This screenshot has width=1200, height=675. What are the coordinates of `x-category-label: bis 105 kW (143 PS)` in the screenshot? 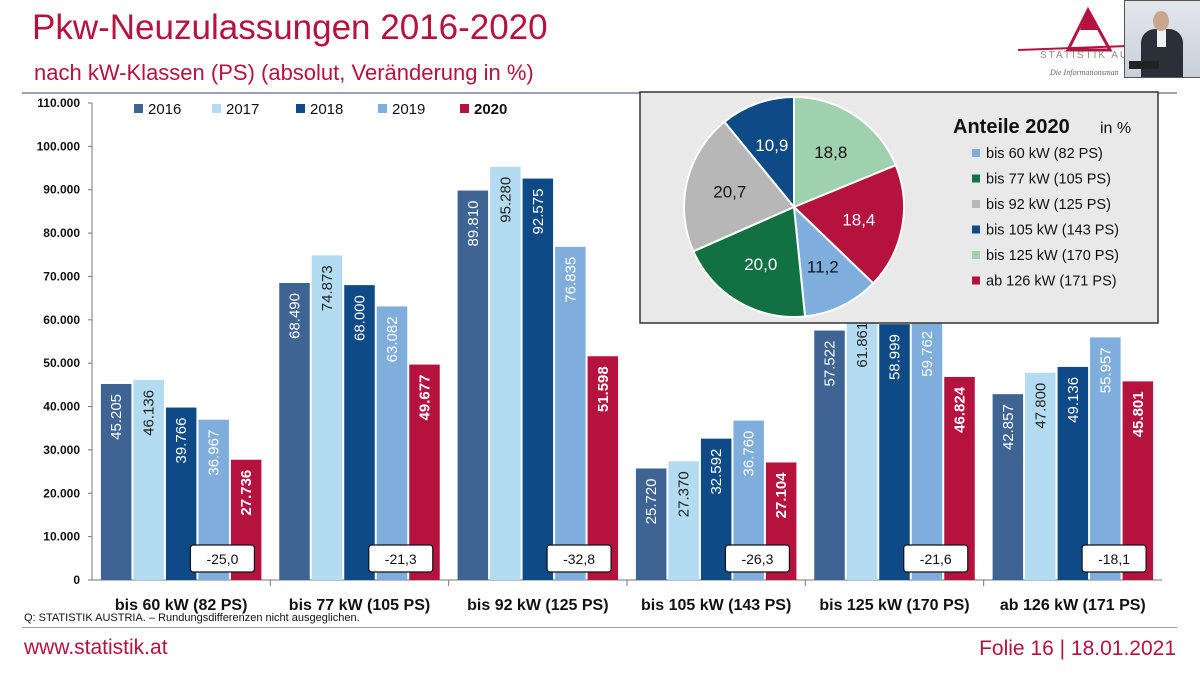 It's located at (716, 605).